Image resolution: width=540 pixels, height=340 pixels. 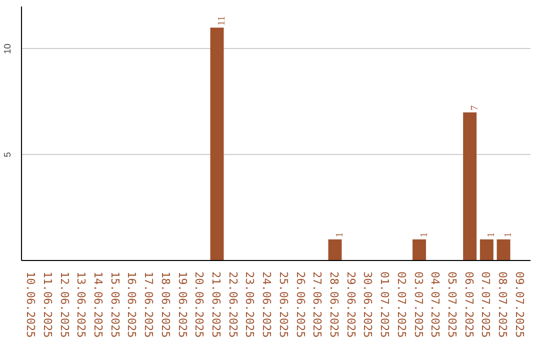 What do you see at coordinates (401, 305) in the screenshot?
I see `x-tick-label: 02.07.2025` at bounding box center [401, 305].